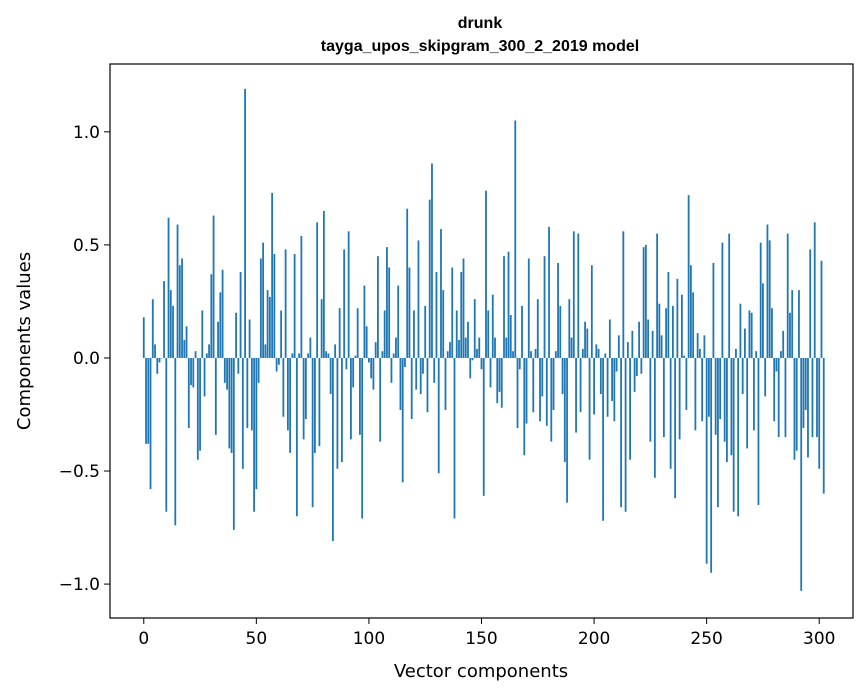 Image resolution: width=867 pixels, height=696 pixels. Describe the element at coordinates (369, 639) in the screenshot. I see `x-tick-label: 100` at that location.